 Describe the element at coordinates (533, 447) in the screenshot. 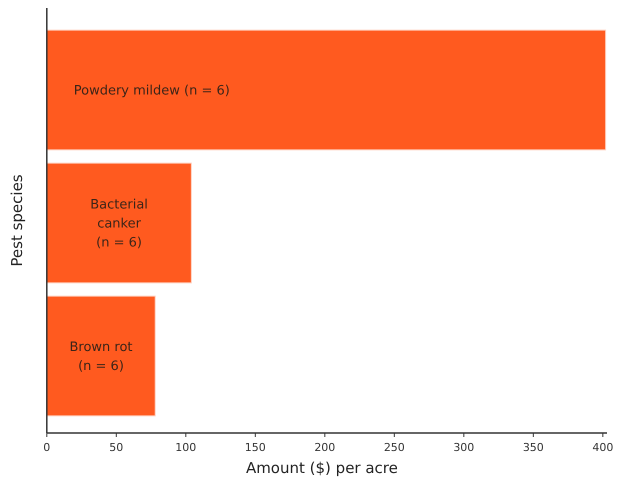

I see `x-tick-label: 350` at that location.